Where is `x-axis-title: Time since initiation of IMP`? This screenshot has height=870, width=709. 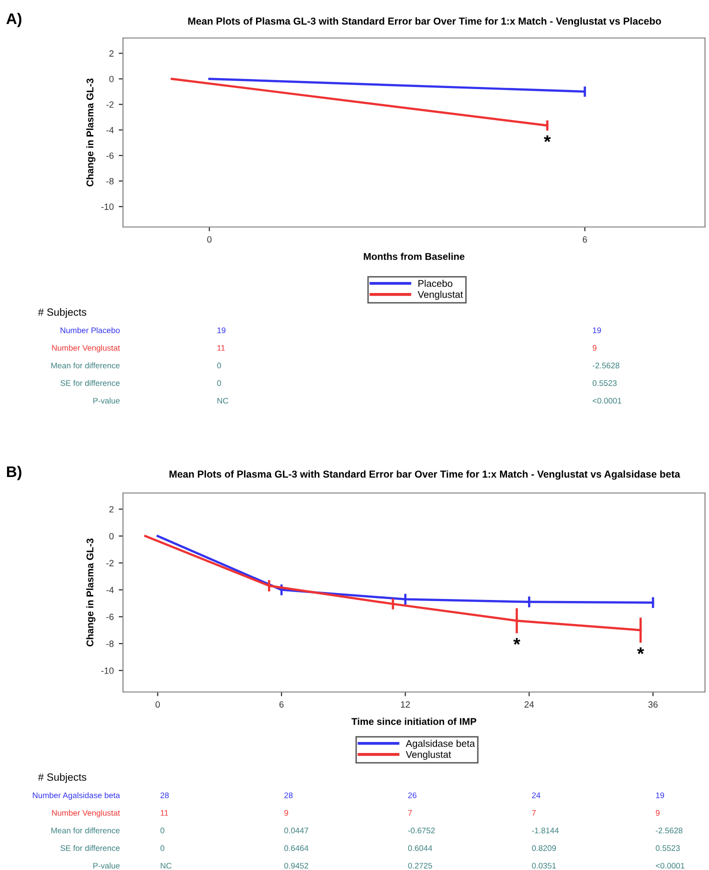
x-axis-title: Time since initiation of IMP is located at coordinates (414, 721).